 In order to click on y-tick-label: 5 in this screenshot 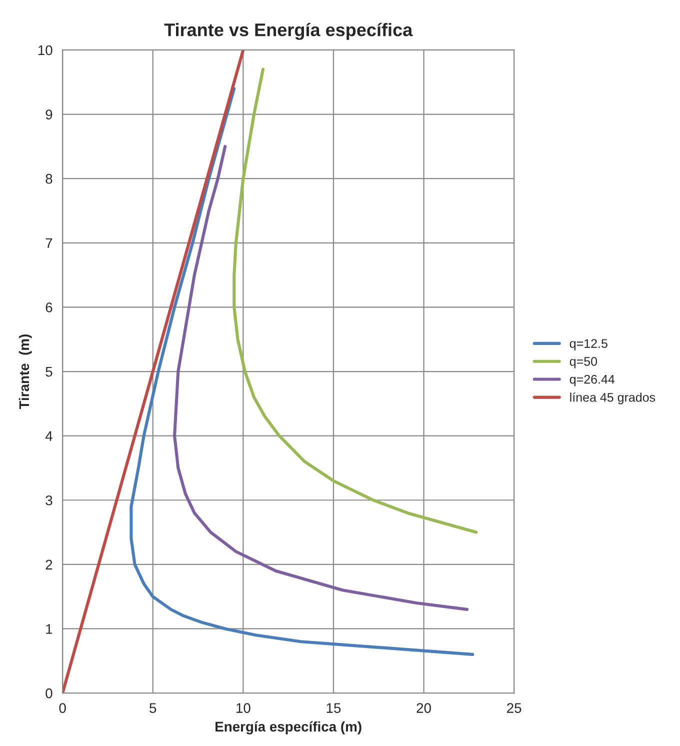, I will do `click(49, 371)`.